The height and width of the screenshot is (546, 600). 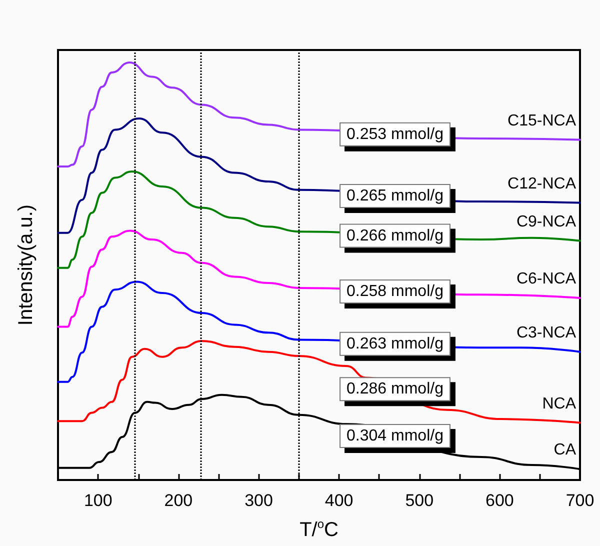 What do you see at coordinates (395, 389) in the screenshot?
I see `annotation: 0.286 mmol/g` at bounding box center [395, 389].